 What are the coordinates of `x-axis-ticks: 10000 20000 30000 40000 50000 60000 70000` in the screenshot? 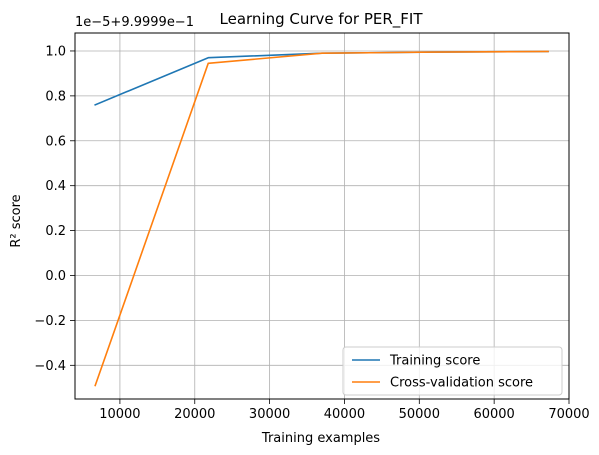 It's located at (344, 410).